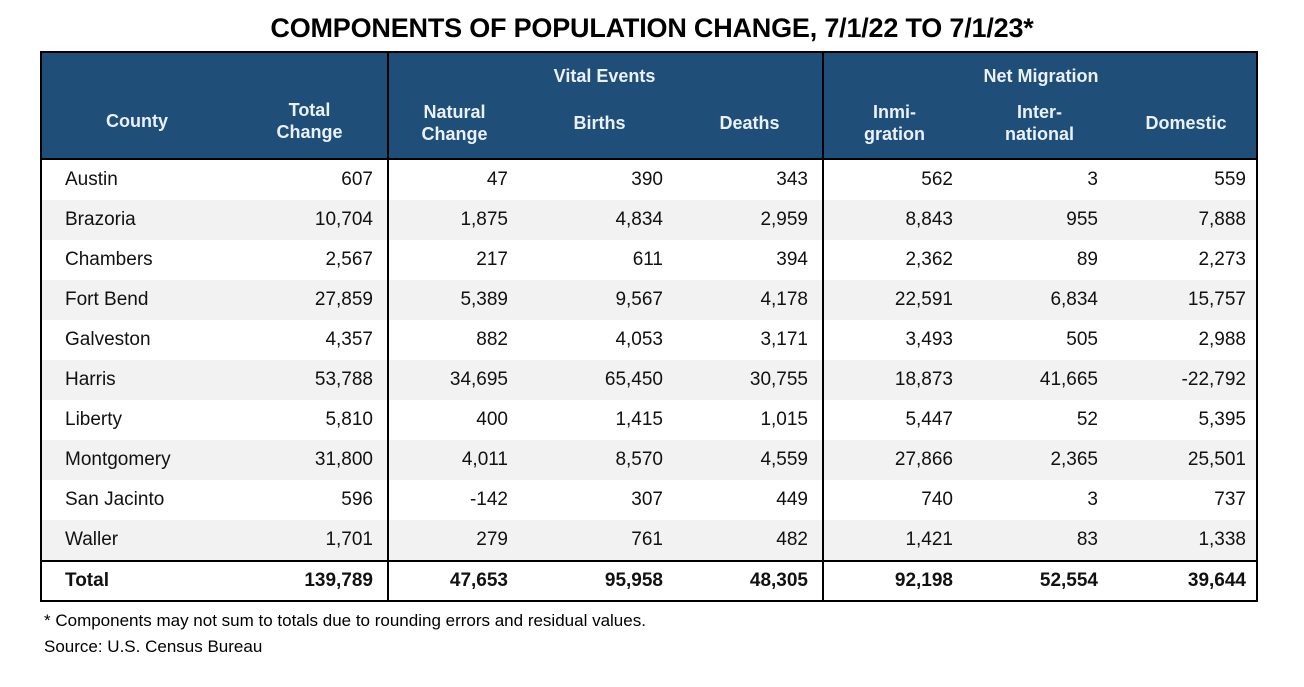  Describe the element at coordinates (937, 179) in the screenshot. I see `value-cell: 562` at that location.